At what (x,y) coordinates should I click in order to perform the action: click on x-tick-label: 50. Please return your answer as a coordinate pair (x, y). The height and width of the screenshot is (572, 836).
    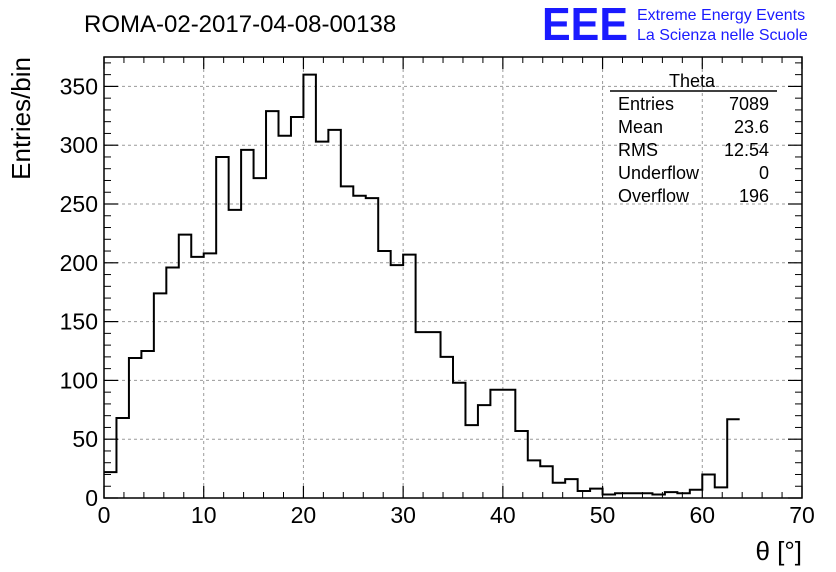
    Looking at the image, I should click on (603, 515).